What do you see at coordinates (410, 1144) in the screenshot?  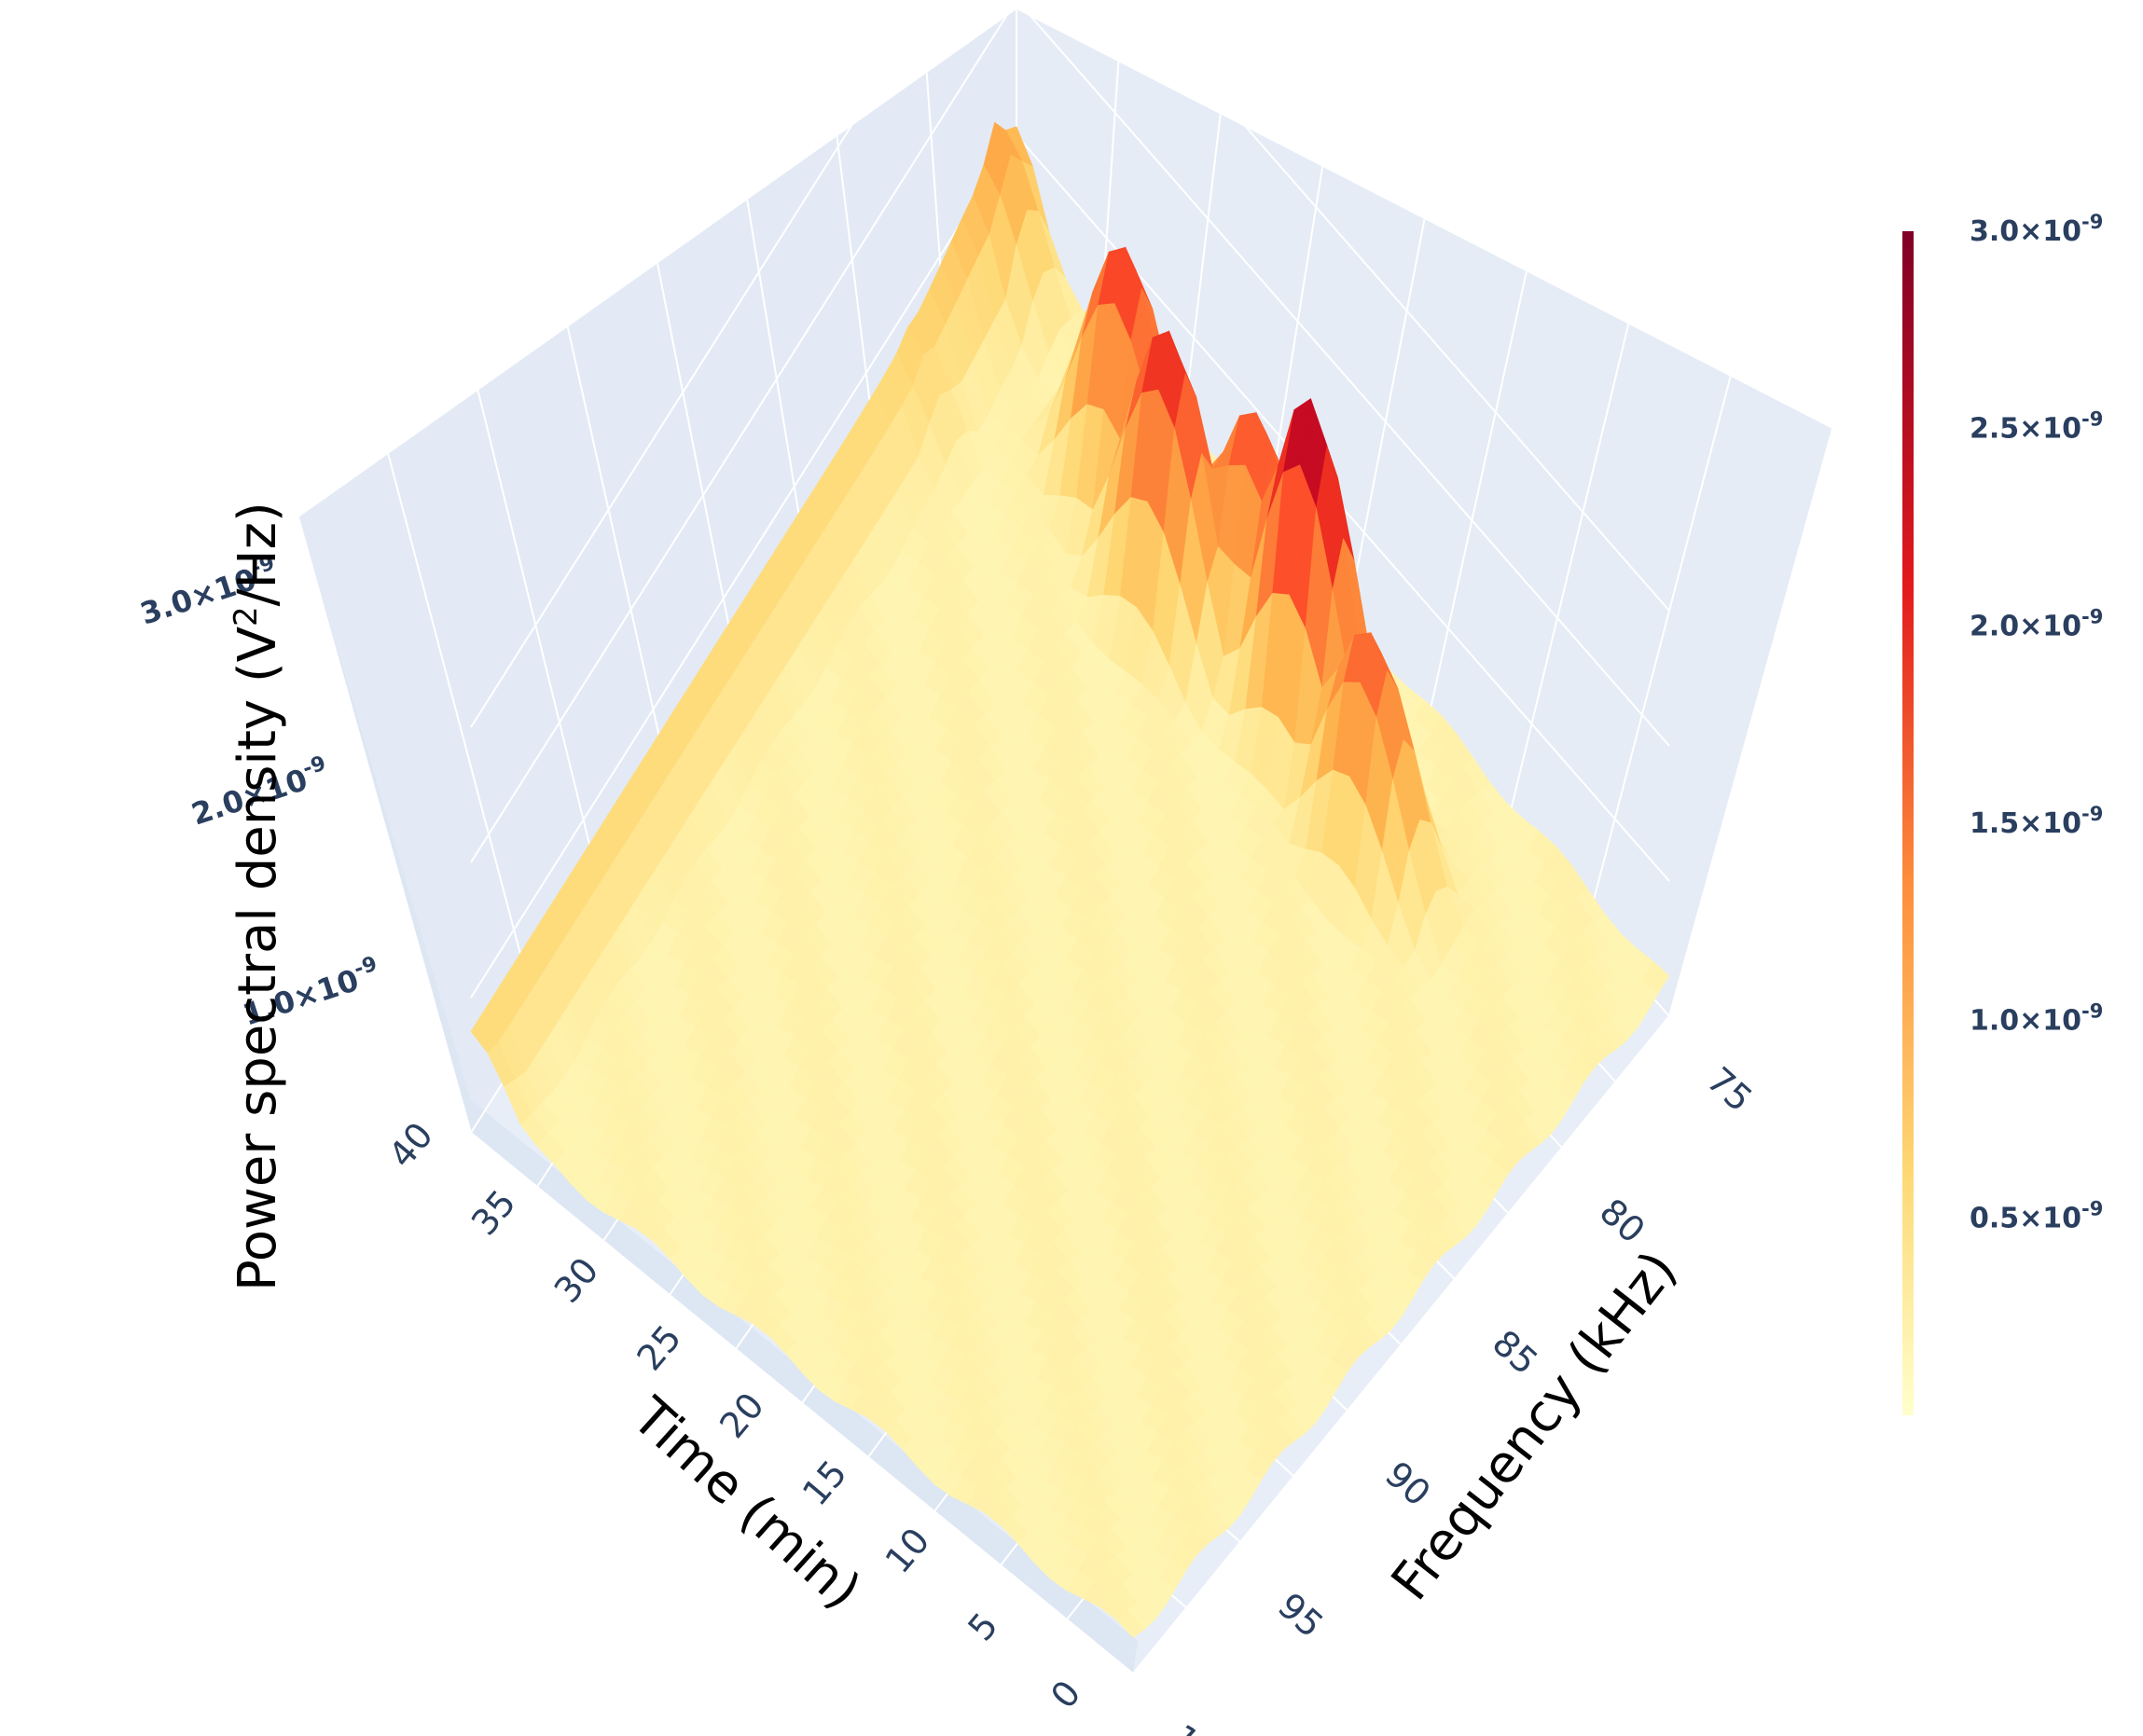 I see `time-tick-label: 40` at bounding box center [410, 1144].